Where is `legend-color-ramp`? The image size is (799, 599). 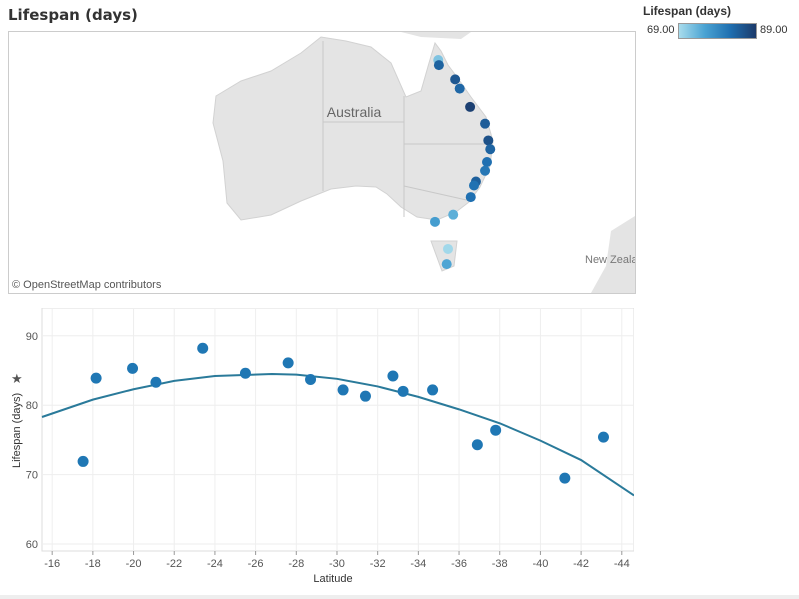
legend-color-ramp is located at coordinates (717, 31).